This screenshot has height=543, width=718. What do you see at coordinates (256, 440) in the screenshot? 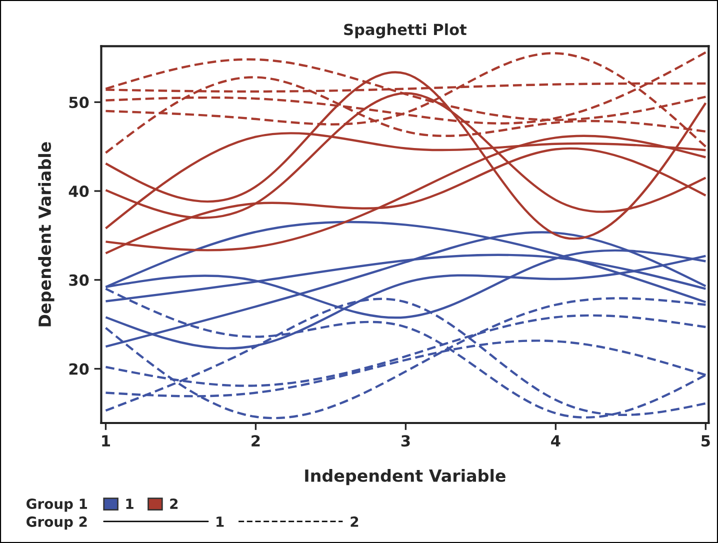
I see `x-tick-label: 2` at bounding box center [256, 440].